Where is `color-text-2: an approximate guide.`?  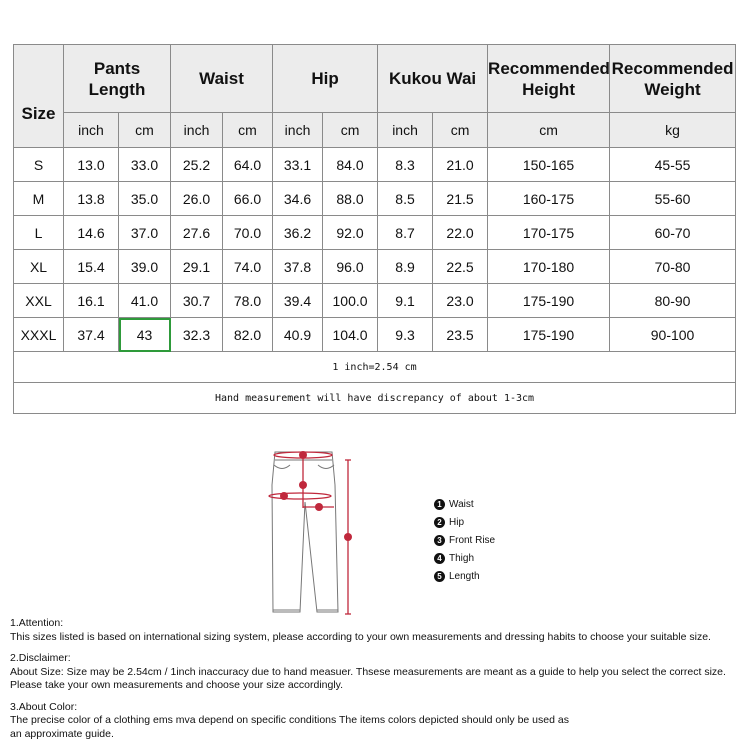 color-text-2: an approximate guide. is located at coordinates (62, 733).